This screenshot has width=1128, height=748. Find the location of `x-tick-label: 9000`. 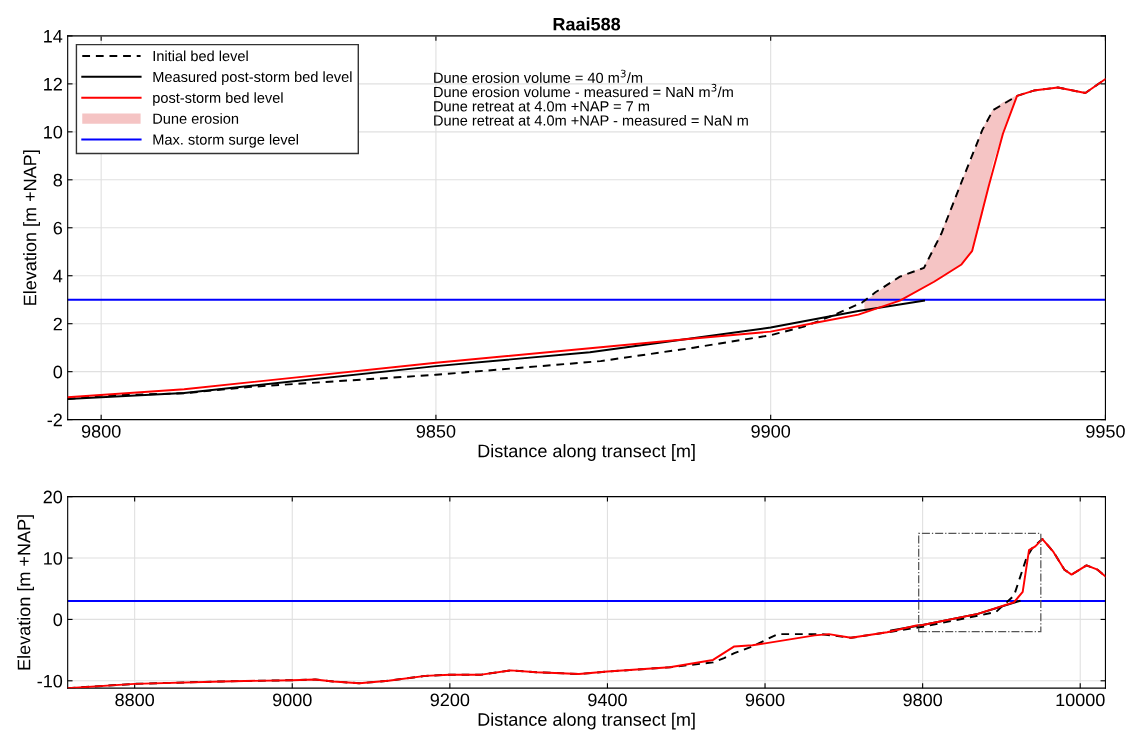

x-tick-label: 9000 is located at coordinates (292, 700).